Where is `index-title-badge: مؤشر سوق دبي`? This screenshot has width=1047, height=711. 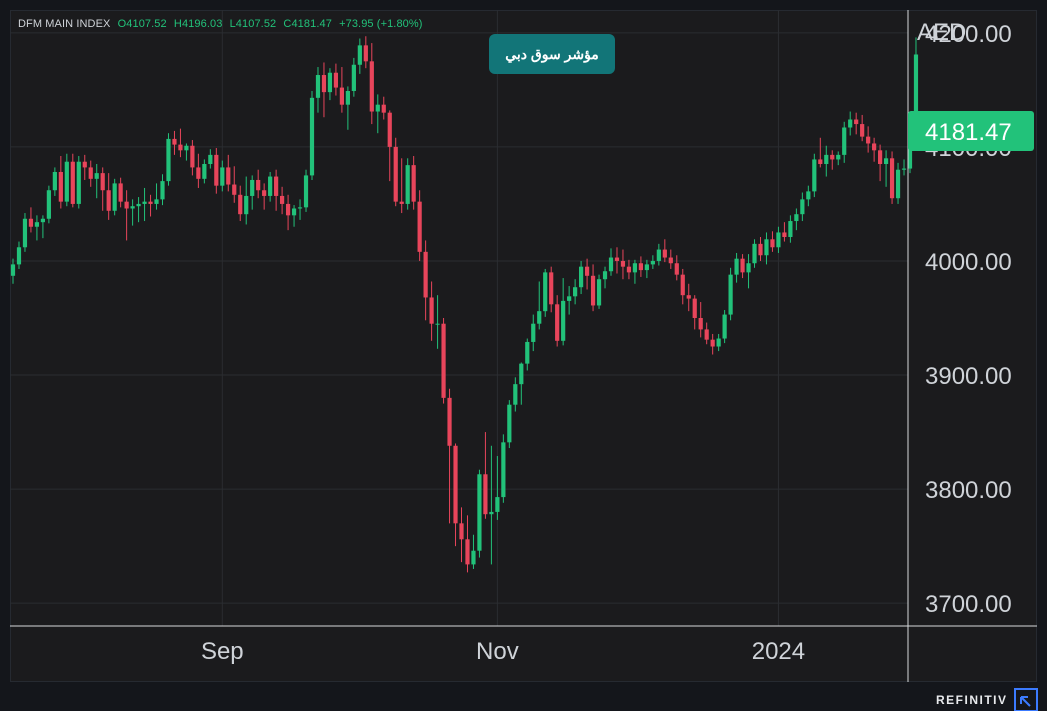 index-title-badge: مؤشر سوق دبي is located at coordinates (552, 54).